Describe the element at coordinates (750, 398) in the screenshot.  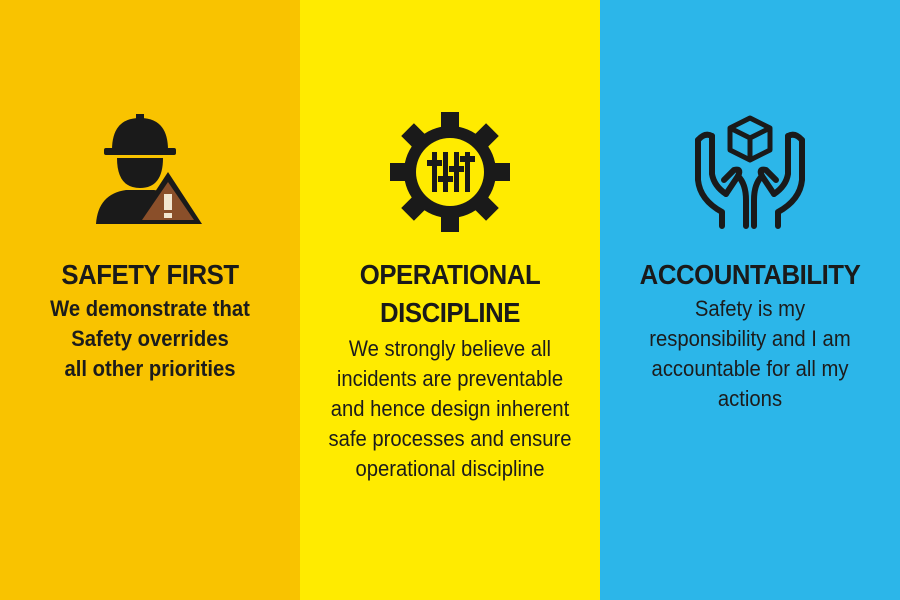
I see `desc-line: actions` at that location.